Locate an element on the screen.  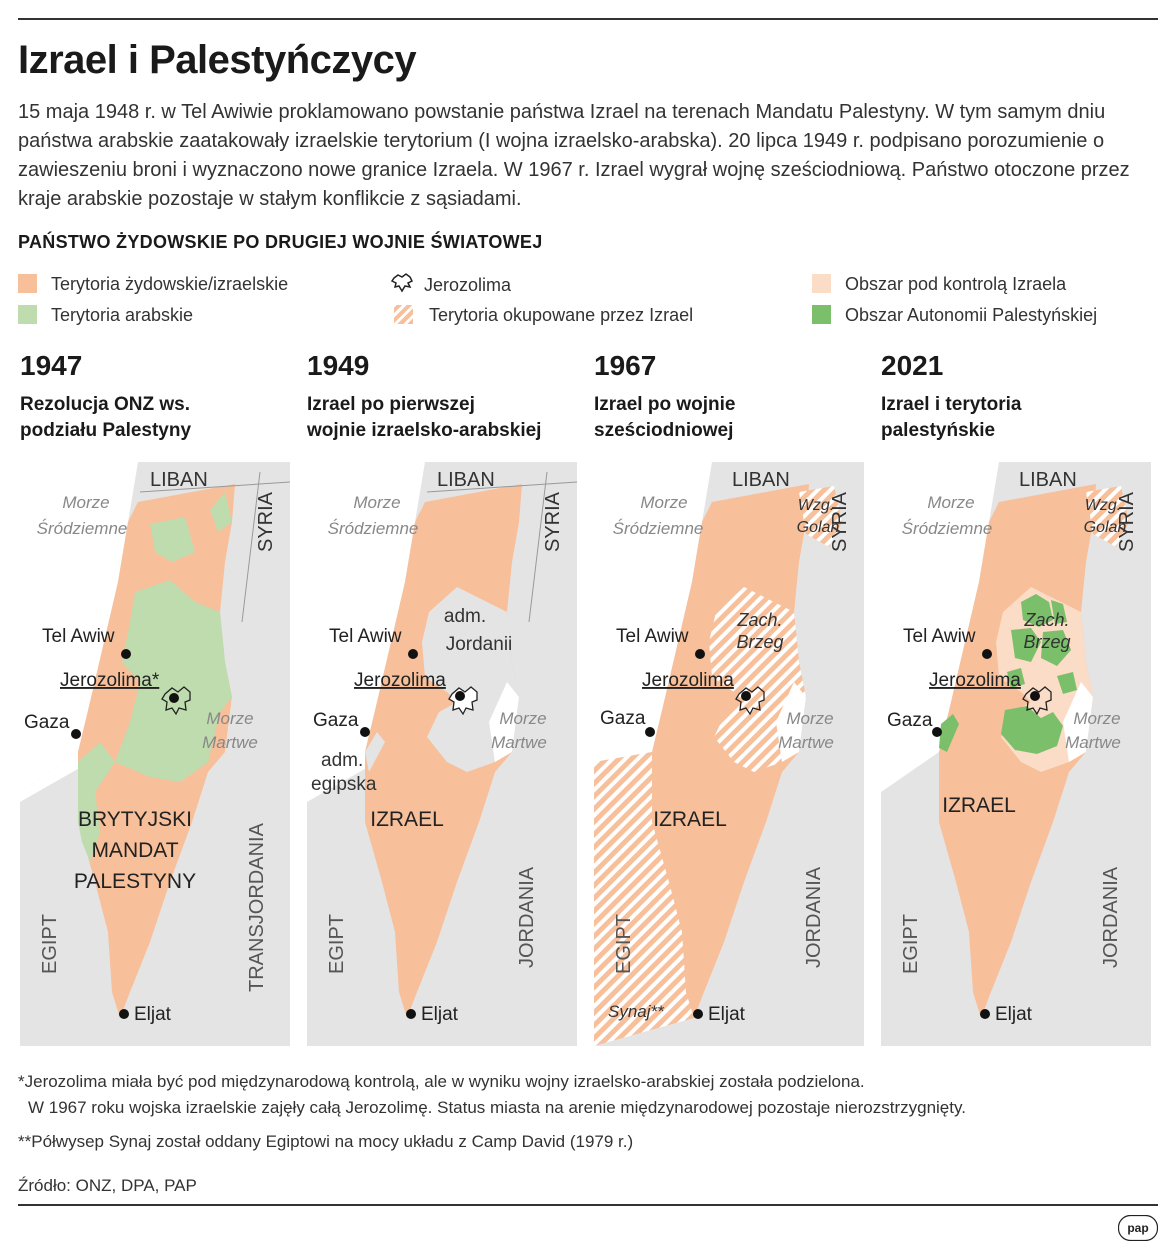
legend-swatch-controlled is located at coordinates (821, 283).